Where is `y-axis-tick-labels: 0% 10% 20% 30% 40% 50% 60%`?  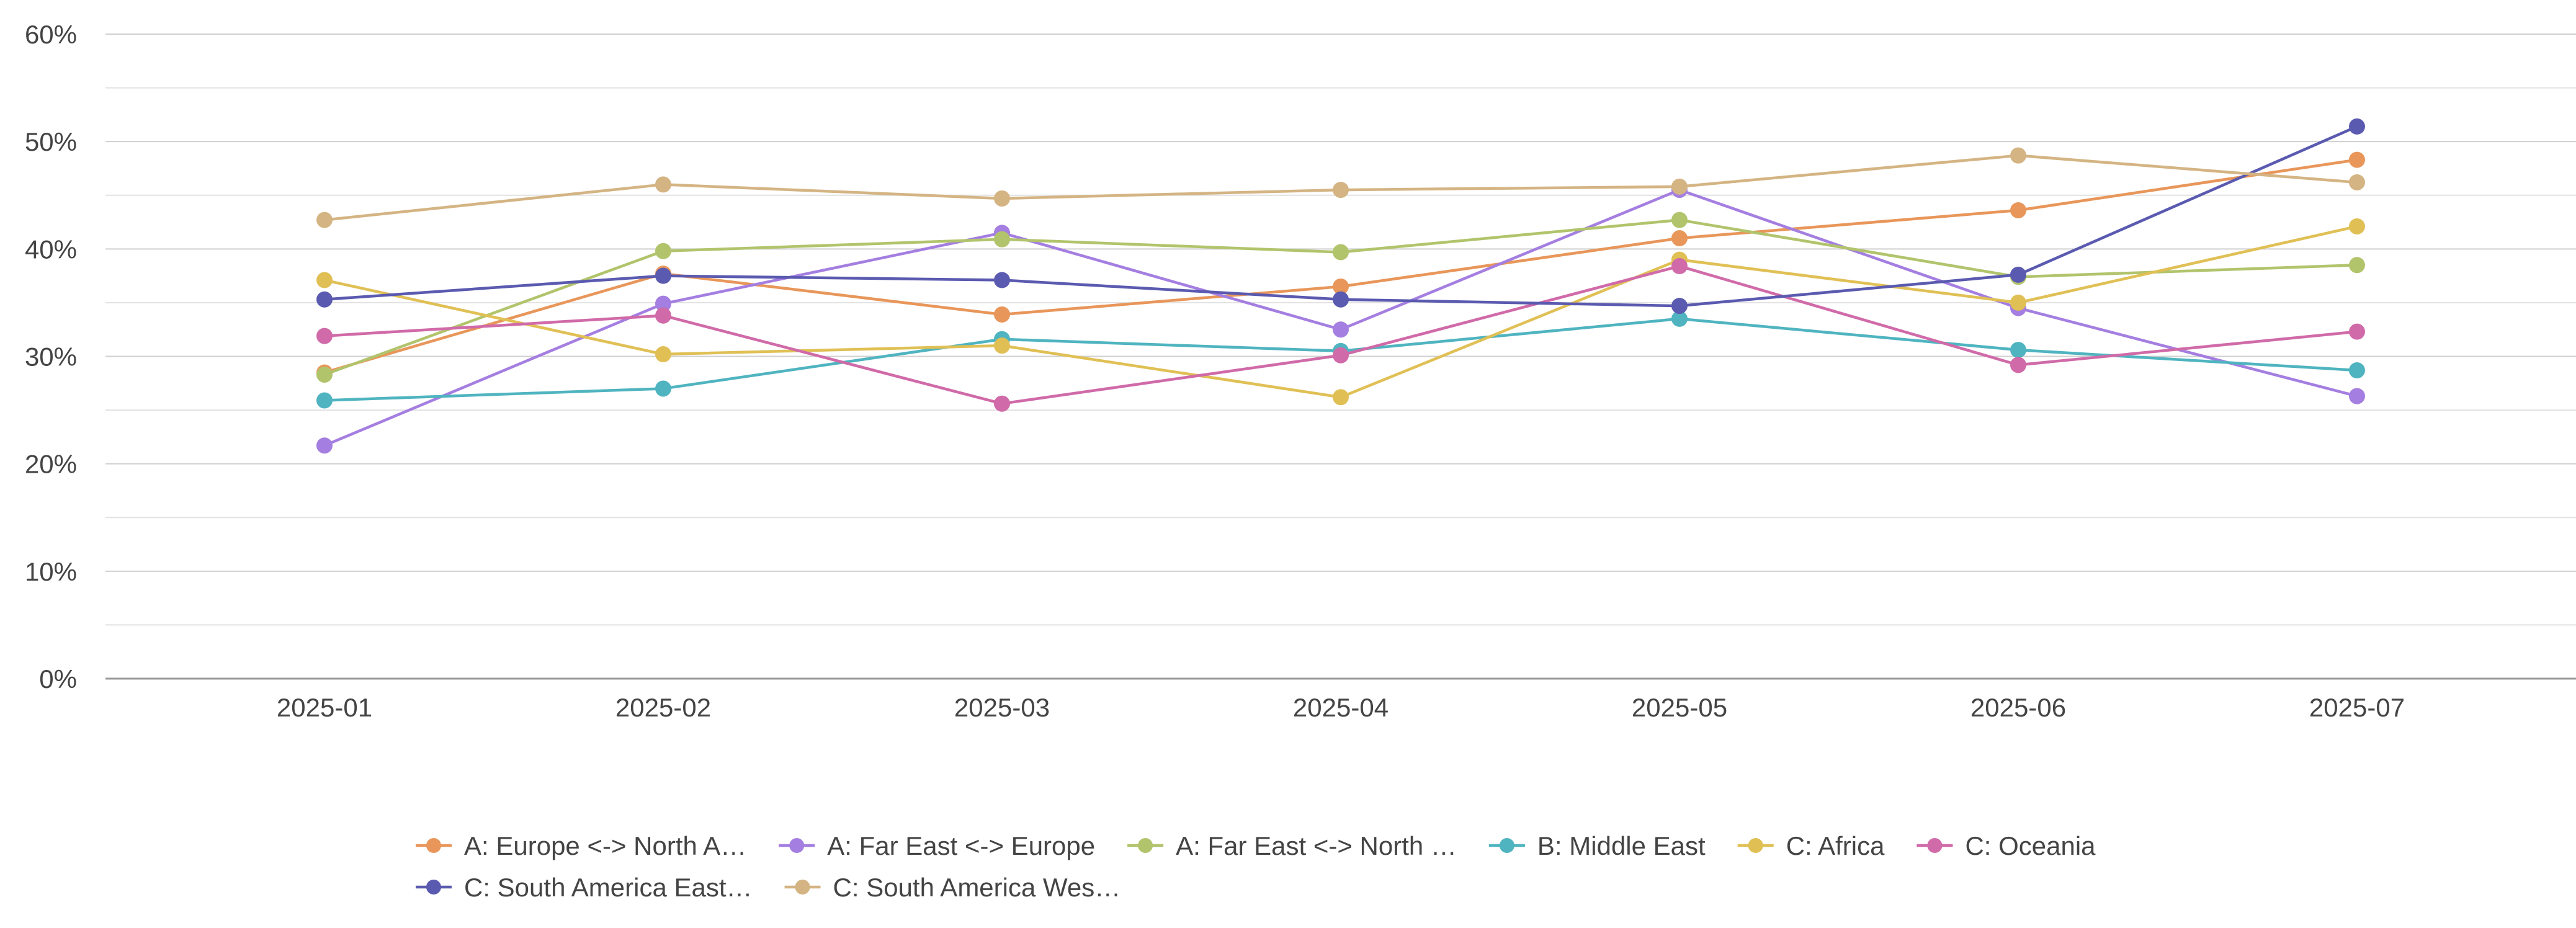 y-axis-tick-labels: 0% 10% 20% 30% 40% 50% 60% is located at coordinates (51, 357).